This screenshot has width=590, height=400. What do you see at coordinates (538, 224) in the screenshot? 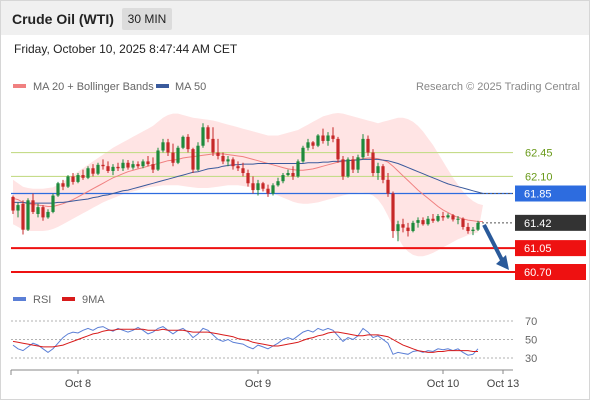
I see `current-price-label: 61.42` at bounding box center [538, 224].